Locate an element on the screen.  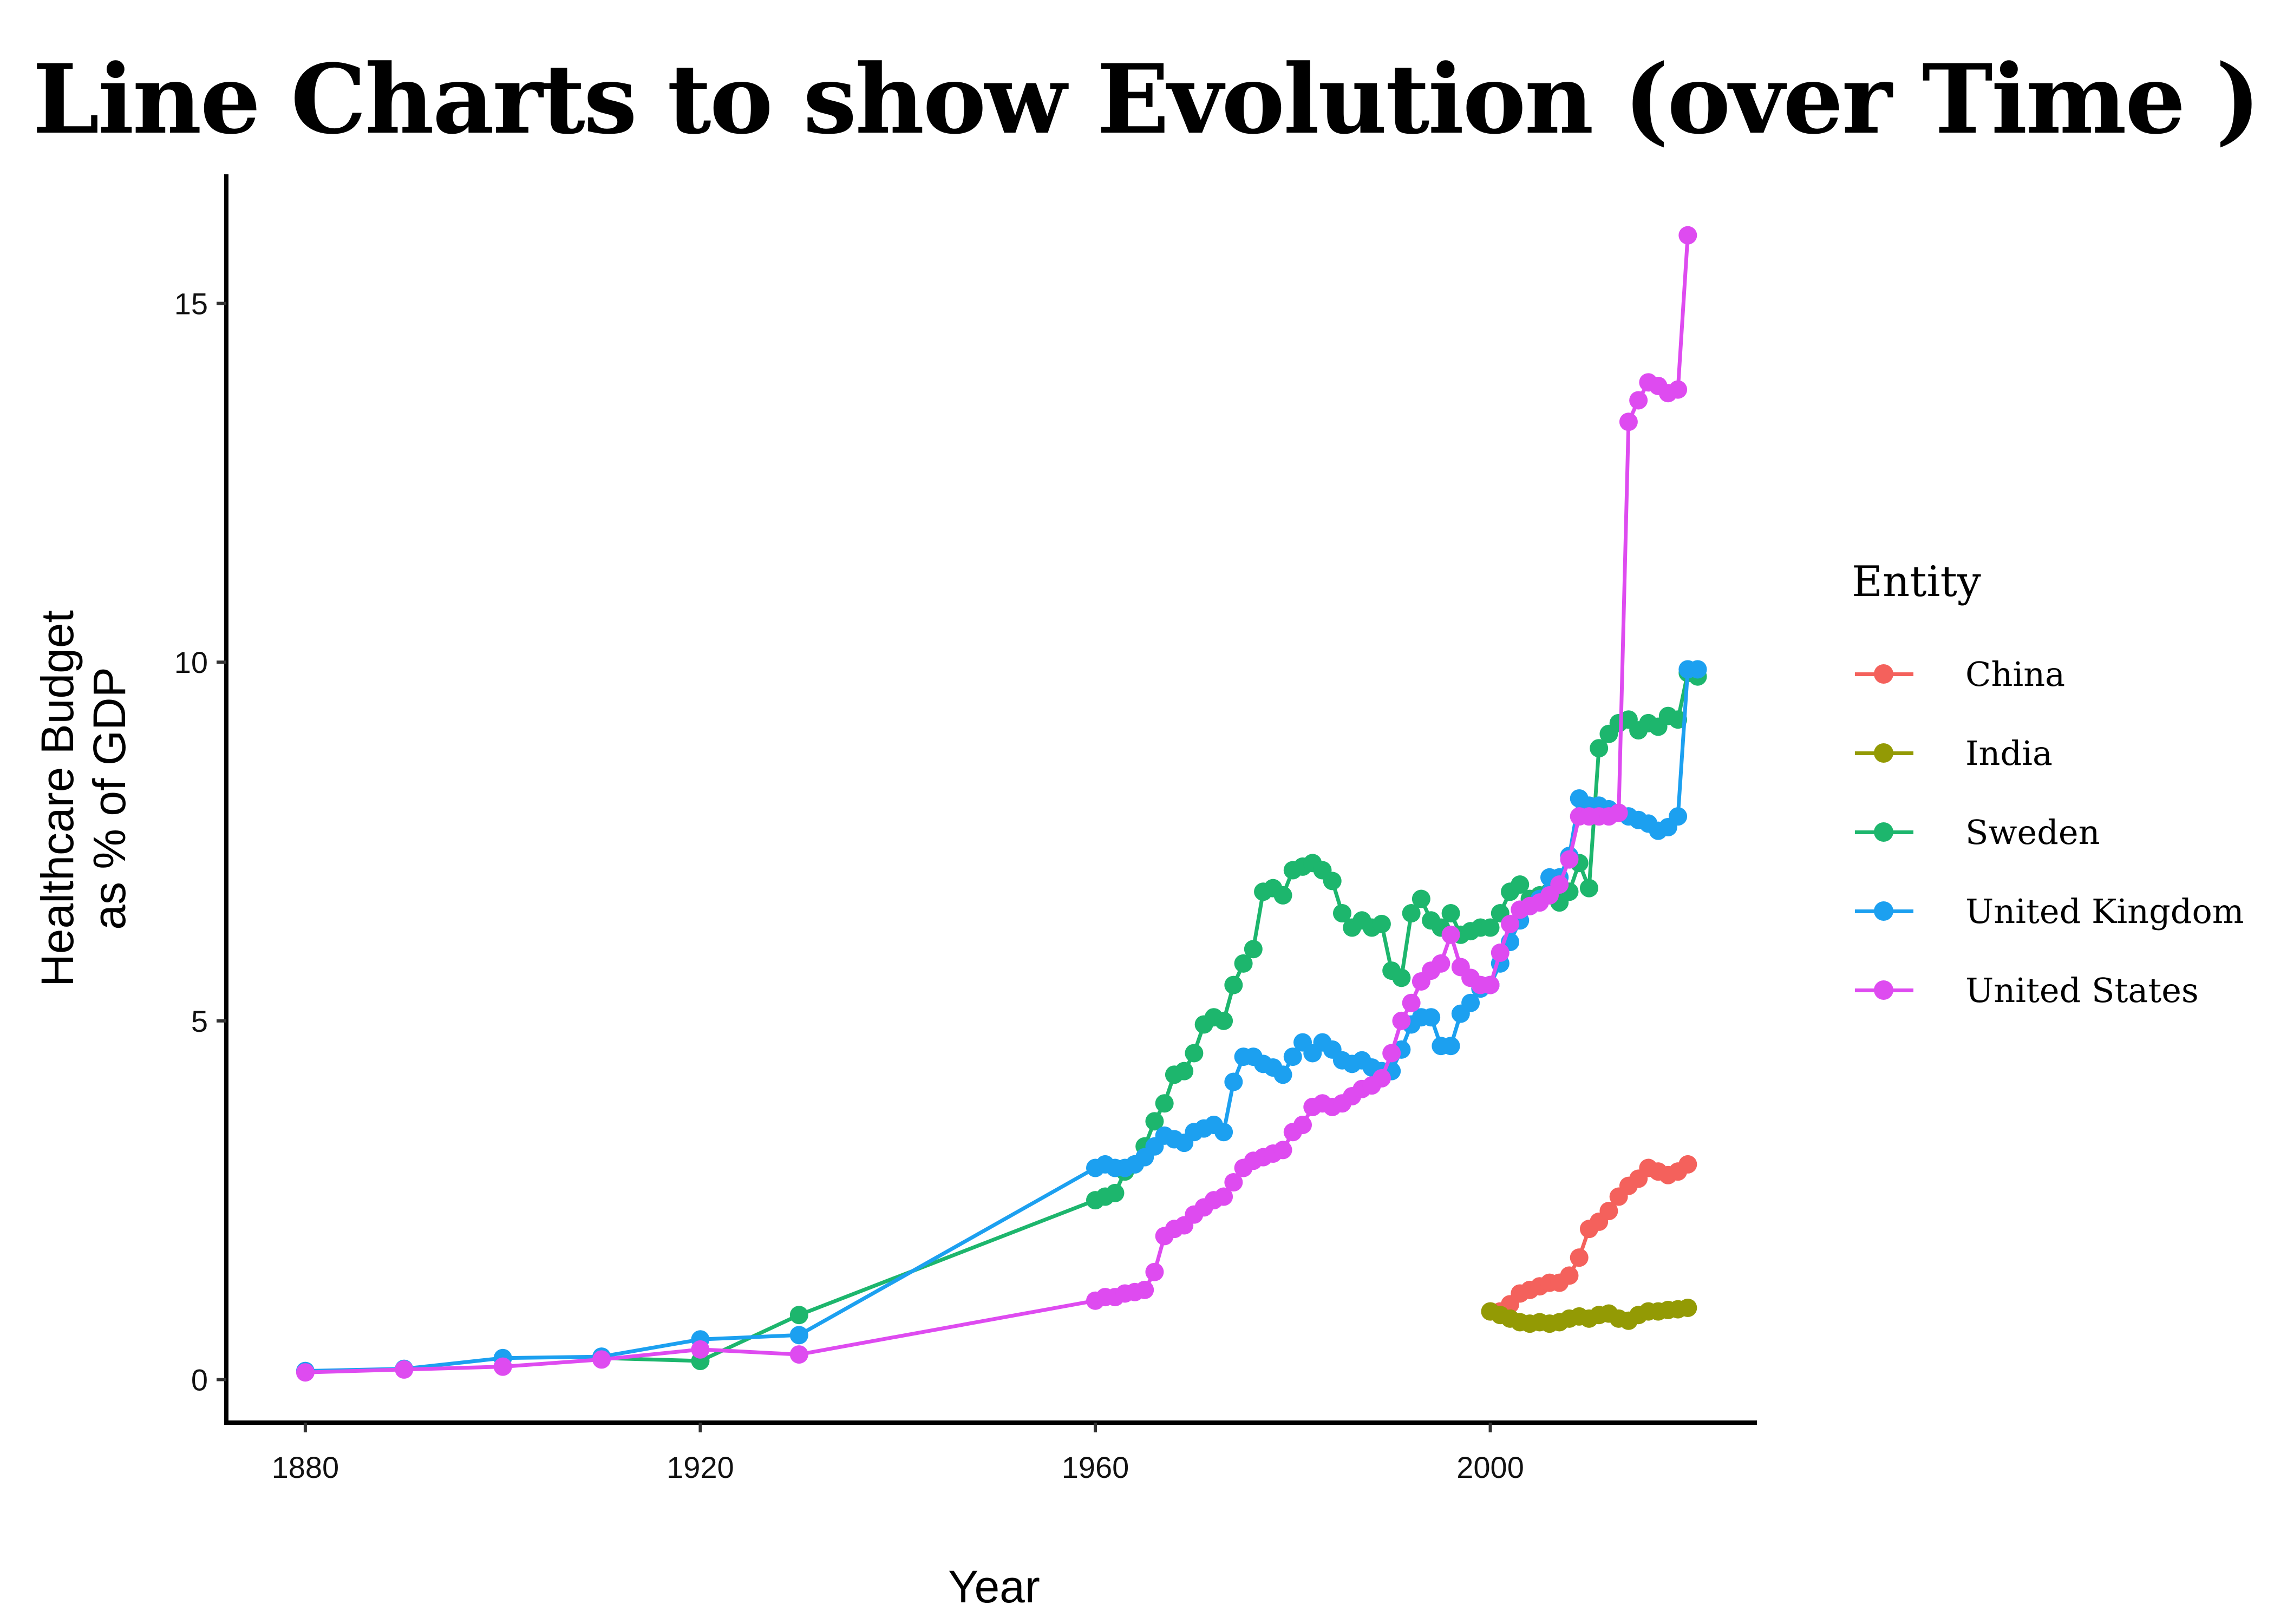
legend-item-china: China is located at coordinates (2048, 673).